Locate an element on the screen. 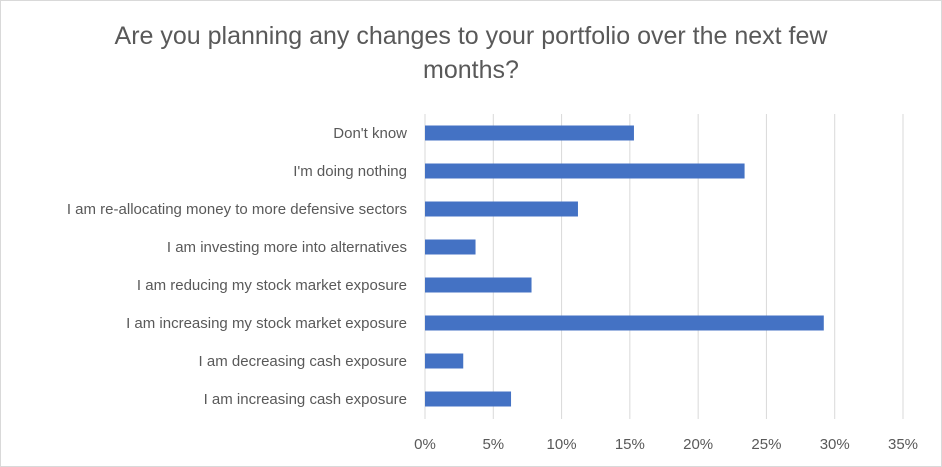  x-tick-label: 20% is located at coordinates (698, 444).